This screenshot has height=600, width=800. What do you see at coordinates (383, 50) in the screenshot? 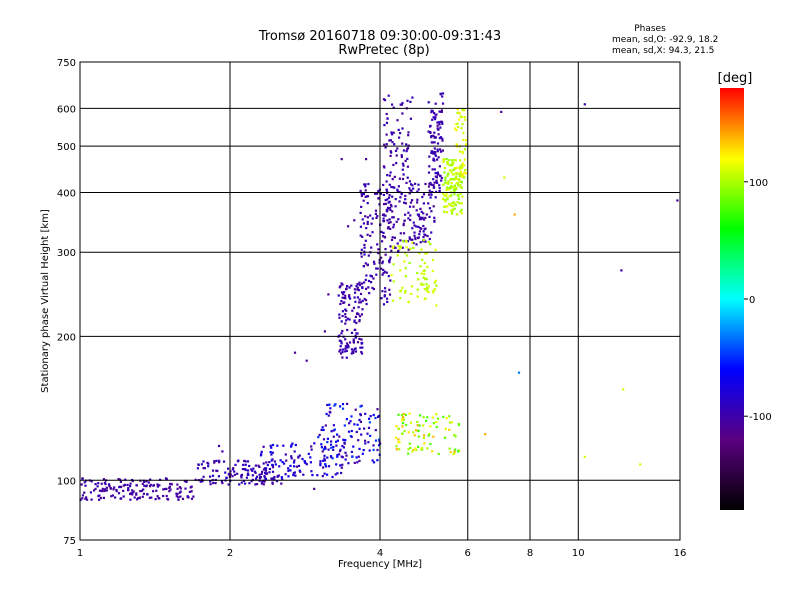
I see `chart-subtitle: RwPretec (8p)` at bounding box center [383, 50].